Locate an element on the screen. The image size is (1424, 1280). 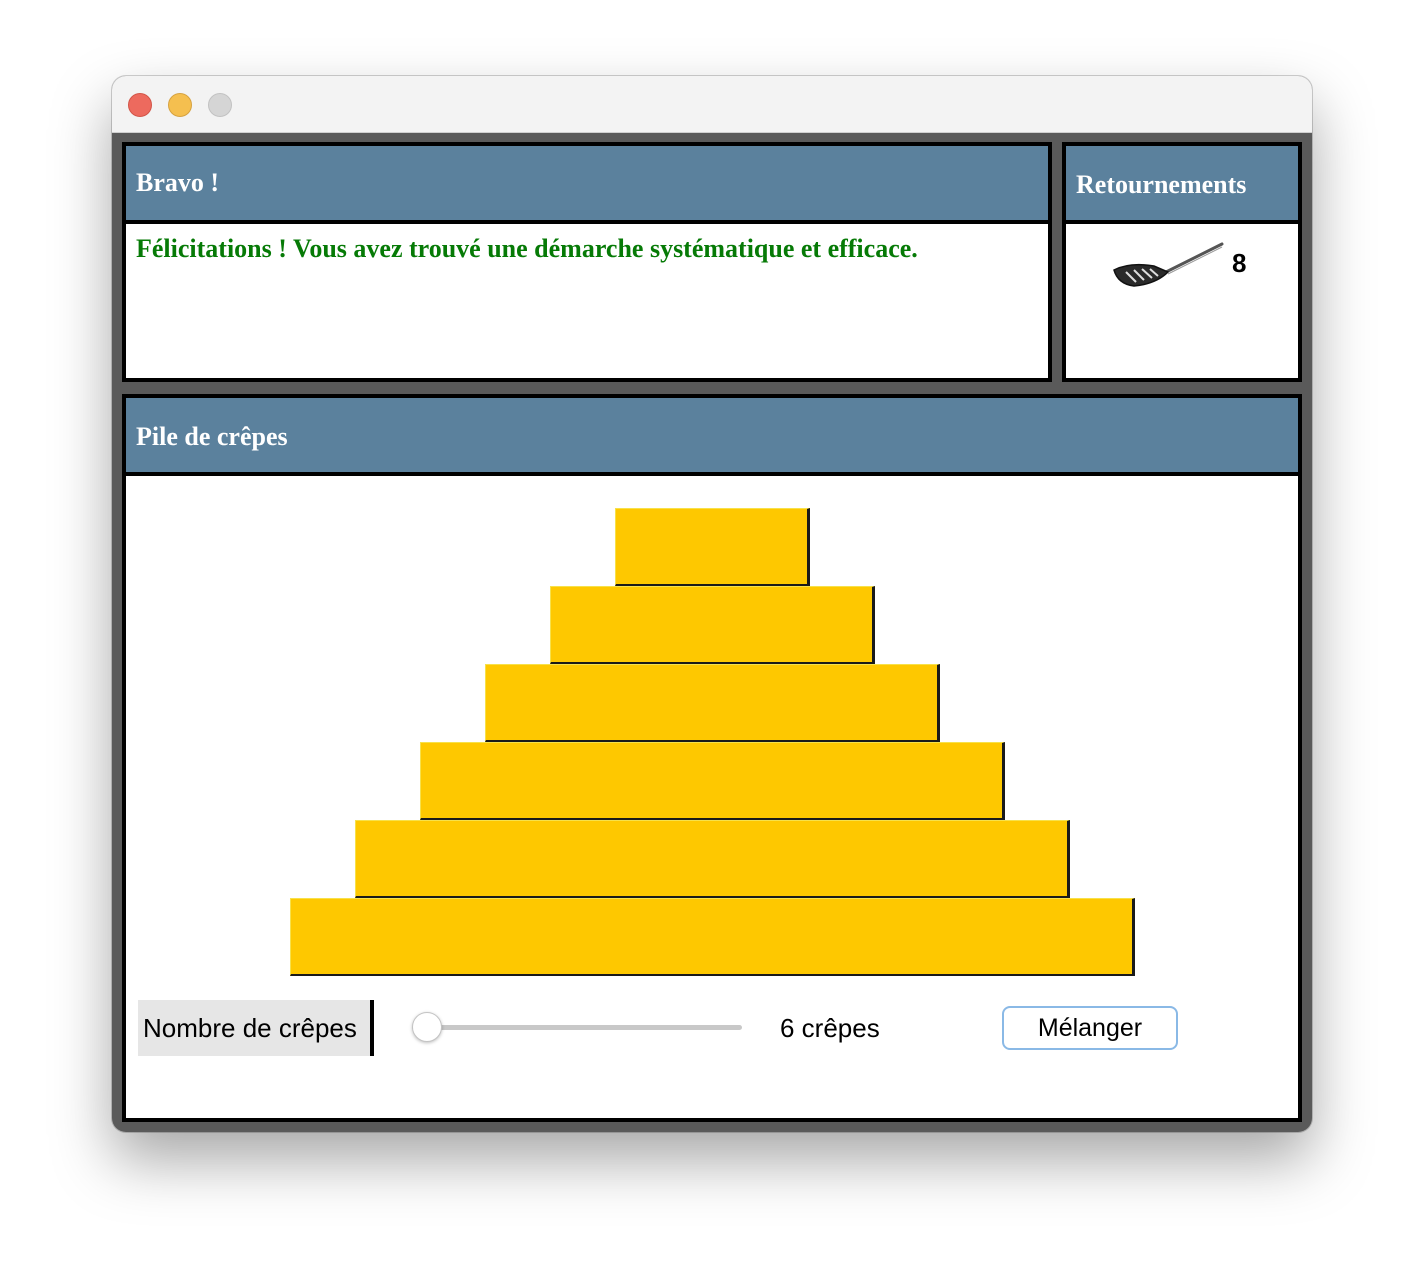
flip-counter: 8 is located at coordinates (1239, 263).